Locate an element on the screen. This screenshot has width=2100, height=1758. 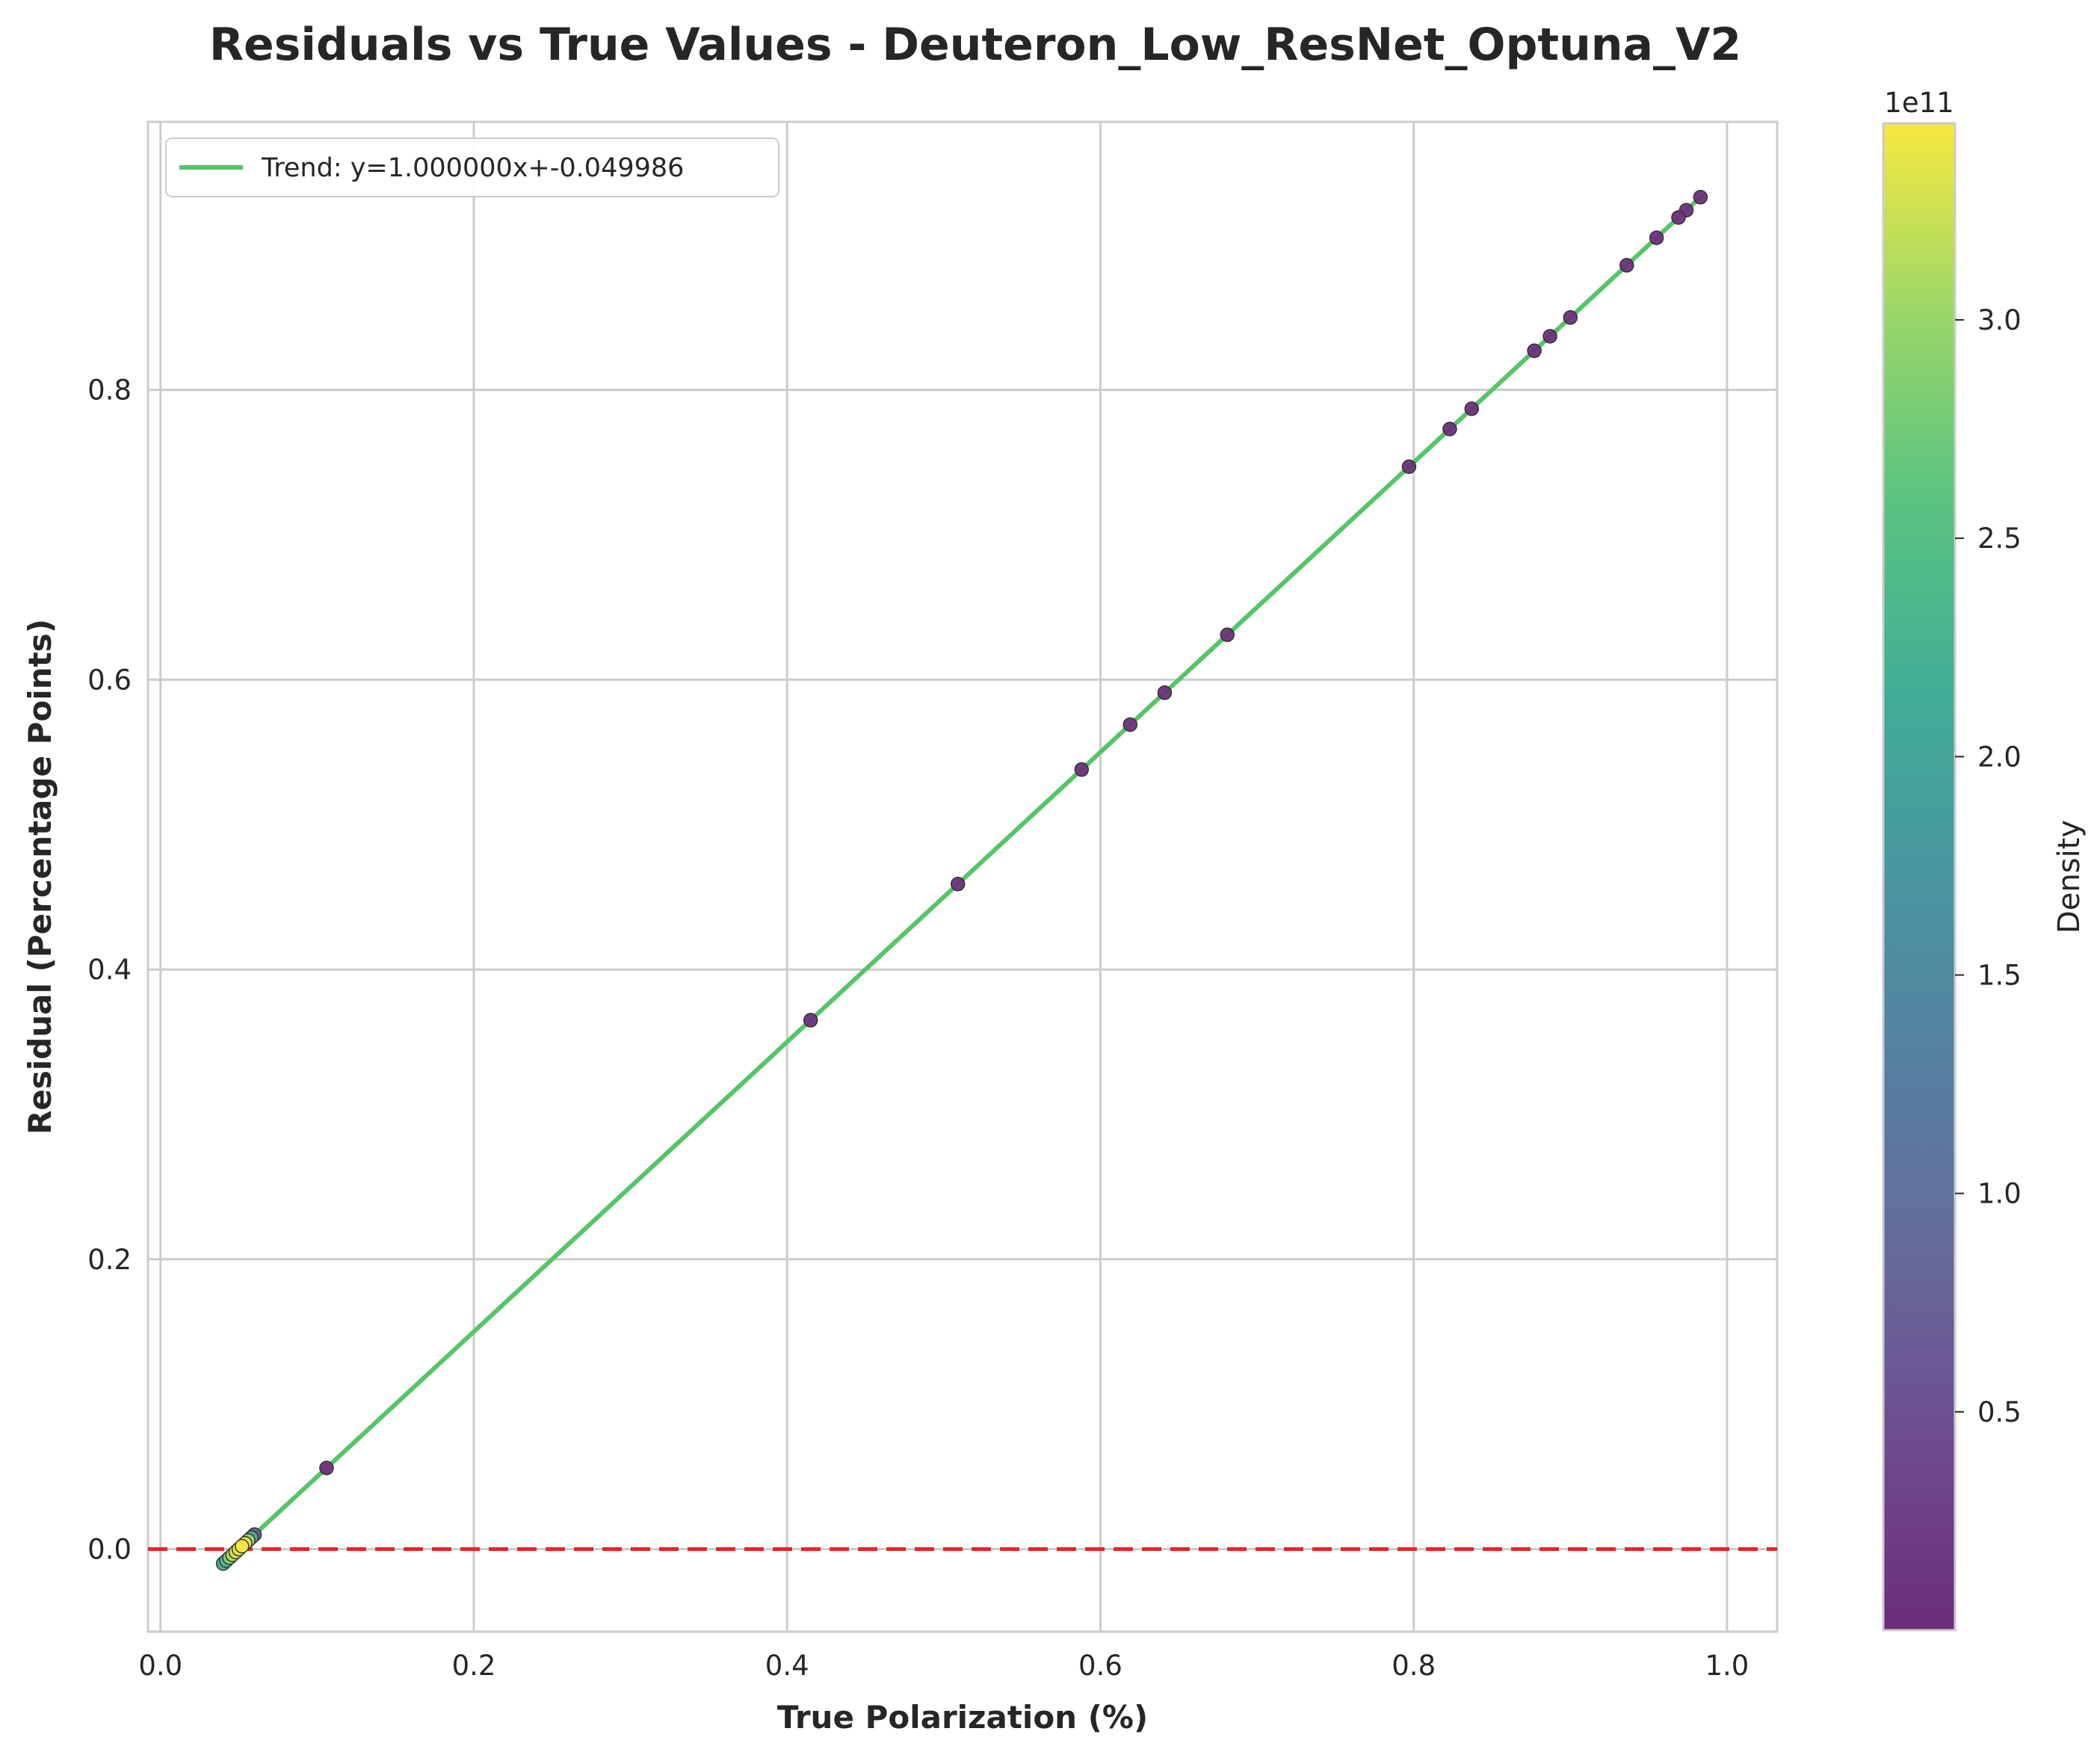
x-tick-label: 0.6 is located at coordinates (1100, 1666).